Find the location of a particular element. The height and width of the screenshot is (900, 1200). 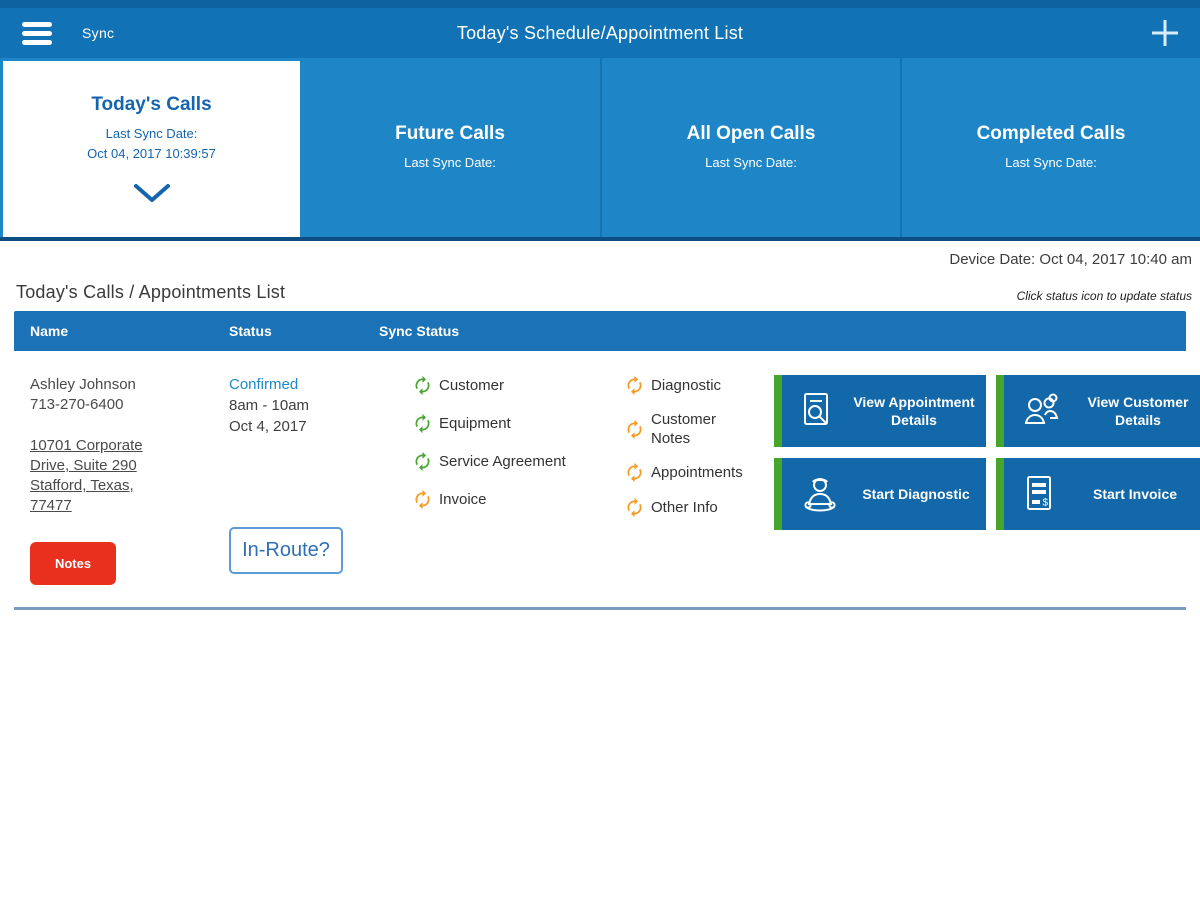

sync-item-label: Equipment is located at coordinates (475, 423).